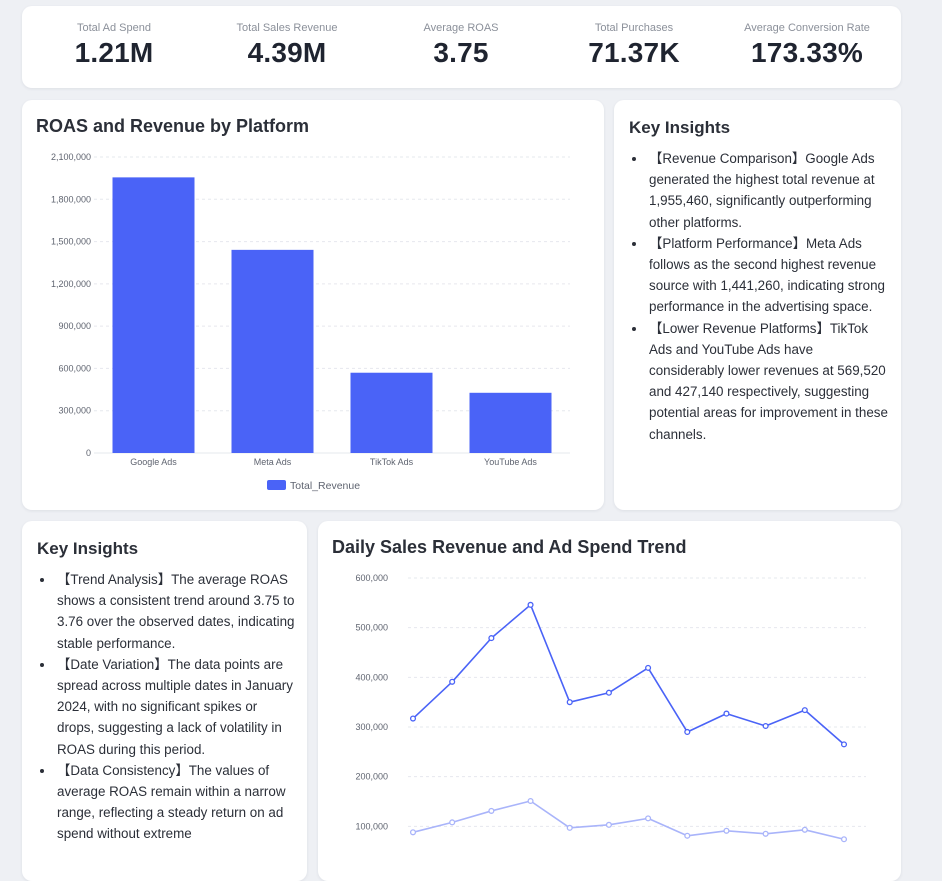 This screenshot has height=881, width=942. I want to click on y-tick-label: 900,000, so click(74, 326).